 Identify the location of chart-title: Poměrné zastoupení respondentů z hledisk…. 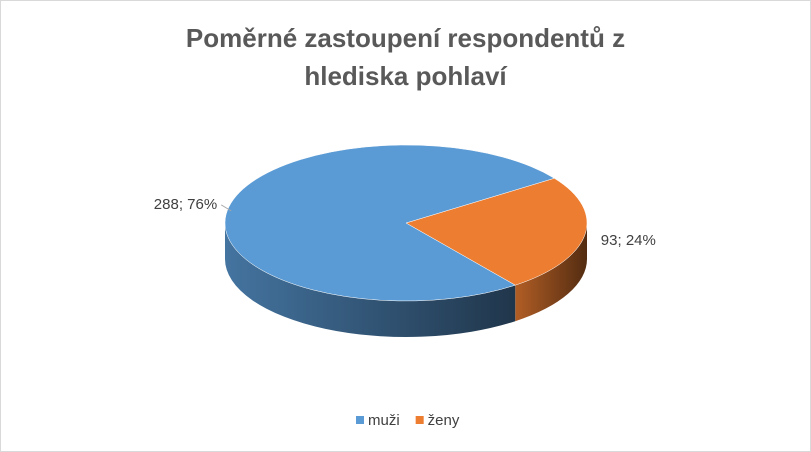
(405, 57).